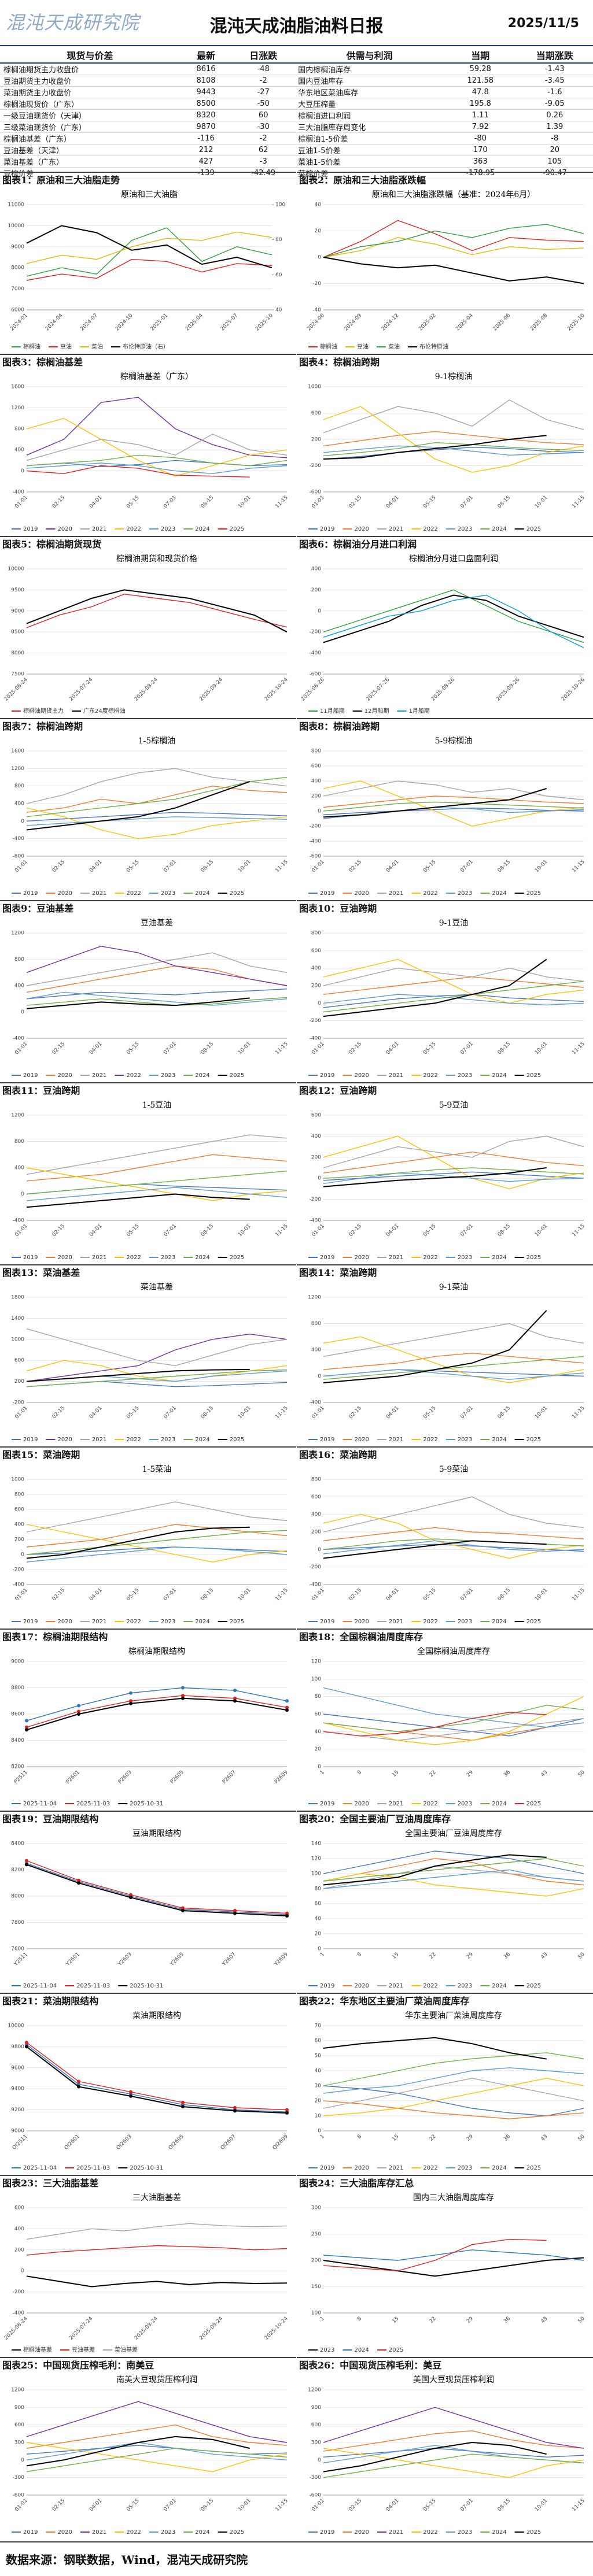 The width and height of the screenshot is (593, 2576). Describe the element at coordinates (433, 346) in the screenshot. I see `legend-label: 布伦特原油` at that location.